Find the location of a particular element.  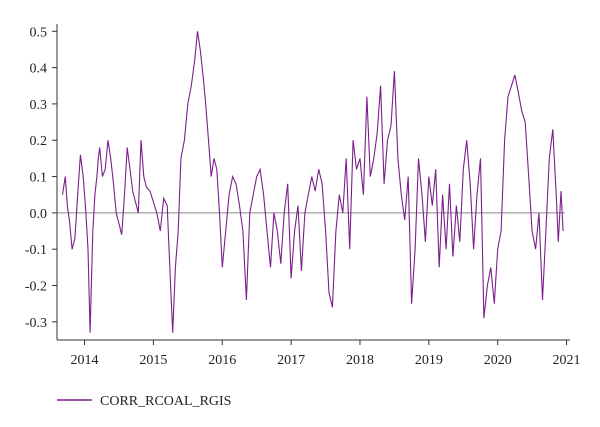

legend: CORR_RCOAL_RGIS is located at coordinates (144, 401).